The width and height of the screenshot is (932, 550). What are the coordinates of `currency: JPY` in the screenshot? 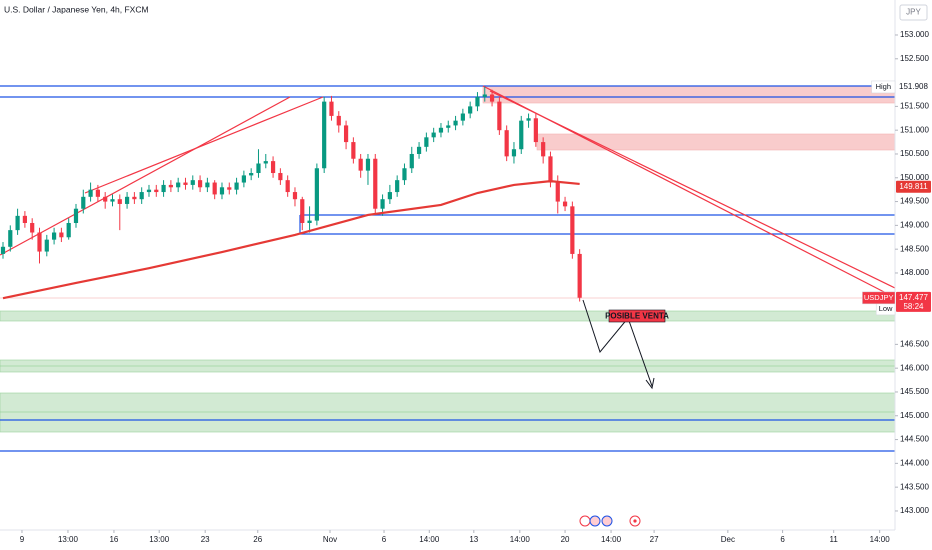 It's located at (913, 12).